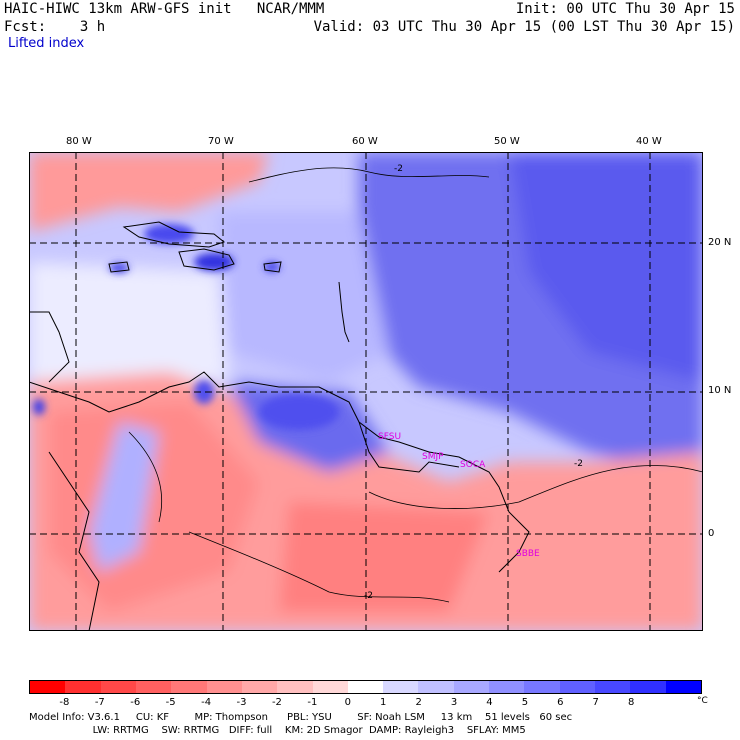 Image resolution: width=740 pixels, height=740 pixels. What do you see at coordinates (507, 141) in the screenshot?
I see `lon-label-50w: 50 W` at bounding box center [507, 141].